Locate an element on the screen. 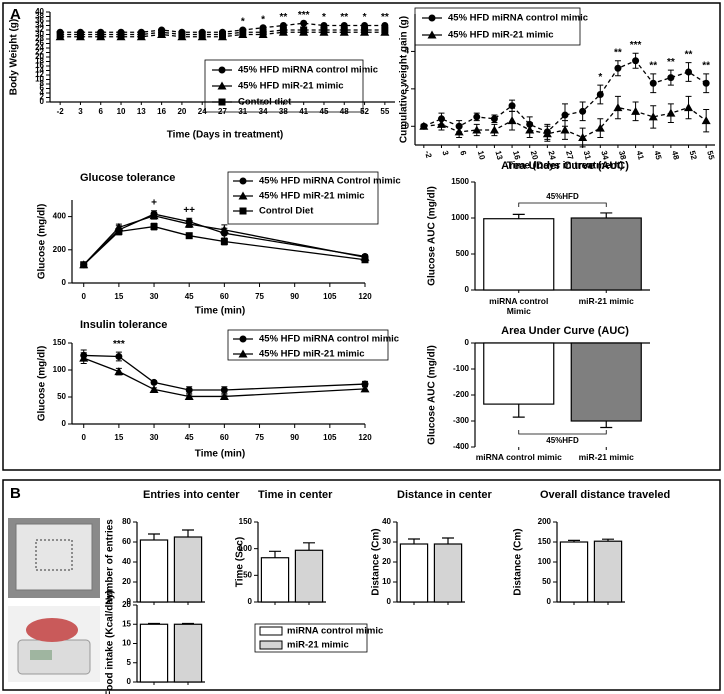 This screenshot has width=724, height=694. x-tick-label: 16 is located at coordinates (516, 155).